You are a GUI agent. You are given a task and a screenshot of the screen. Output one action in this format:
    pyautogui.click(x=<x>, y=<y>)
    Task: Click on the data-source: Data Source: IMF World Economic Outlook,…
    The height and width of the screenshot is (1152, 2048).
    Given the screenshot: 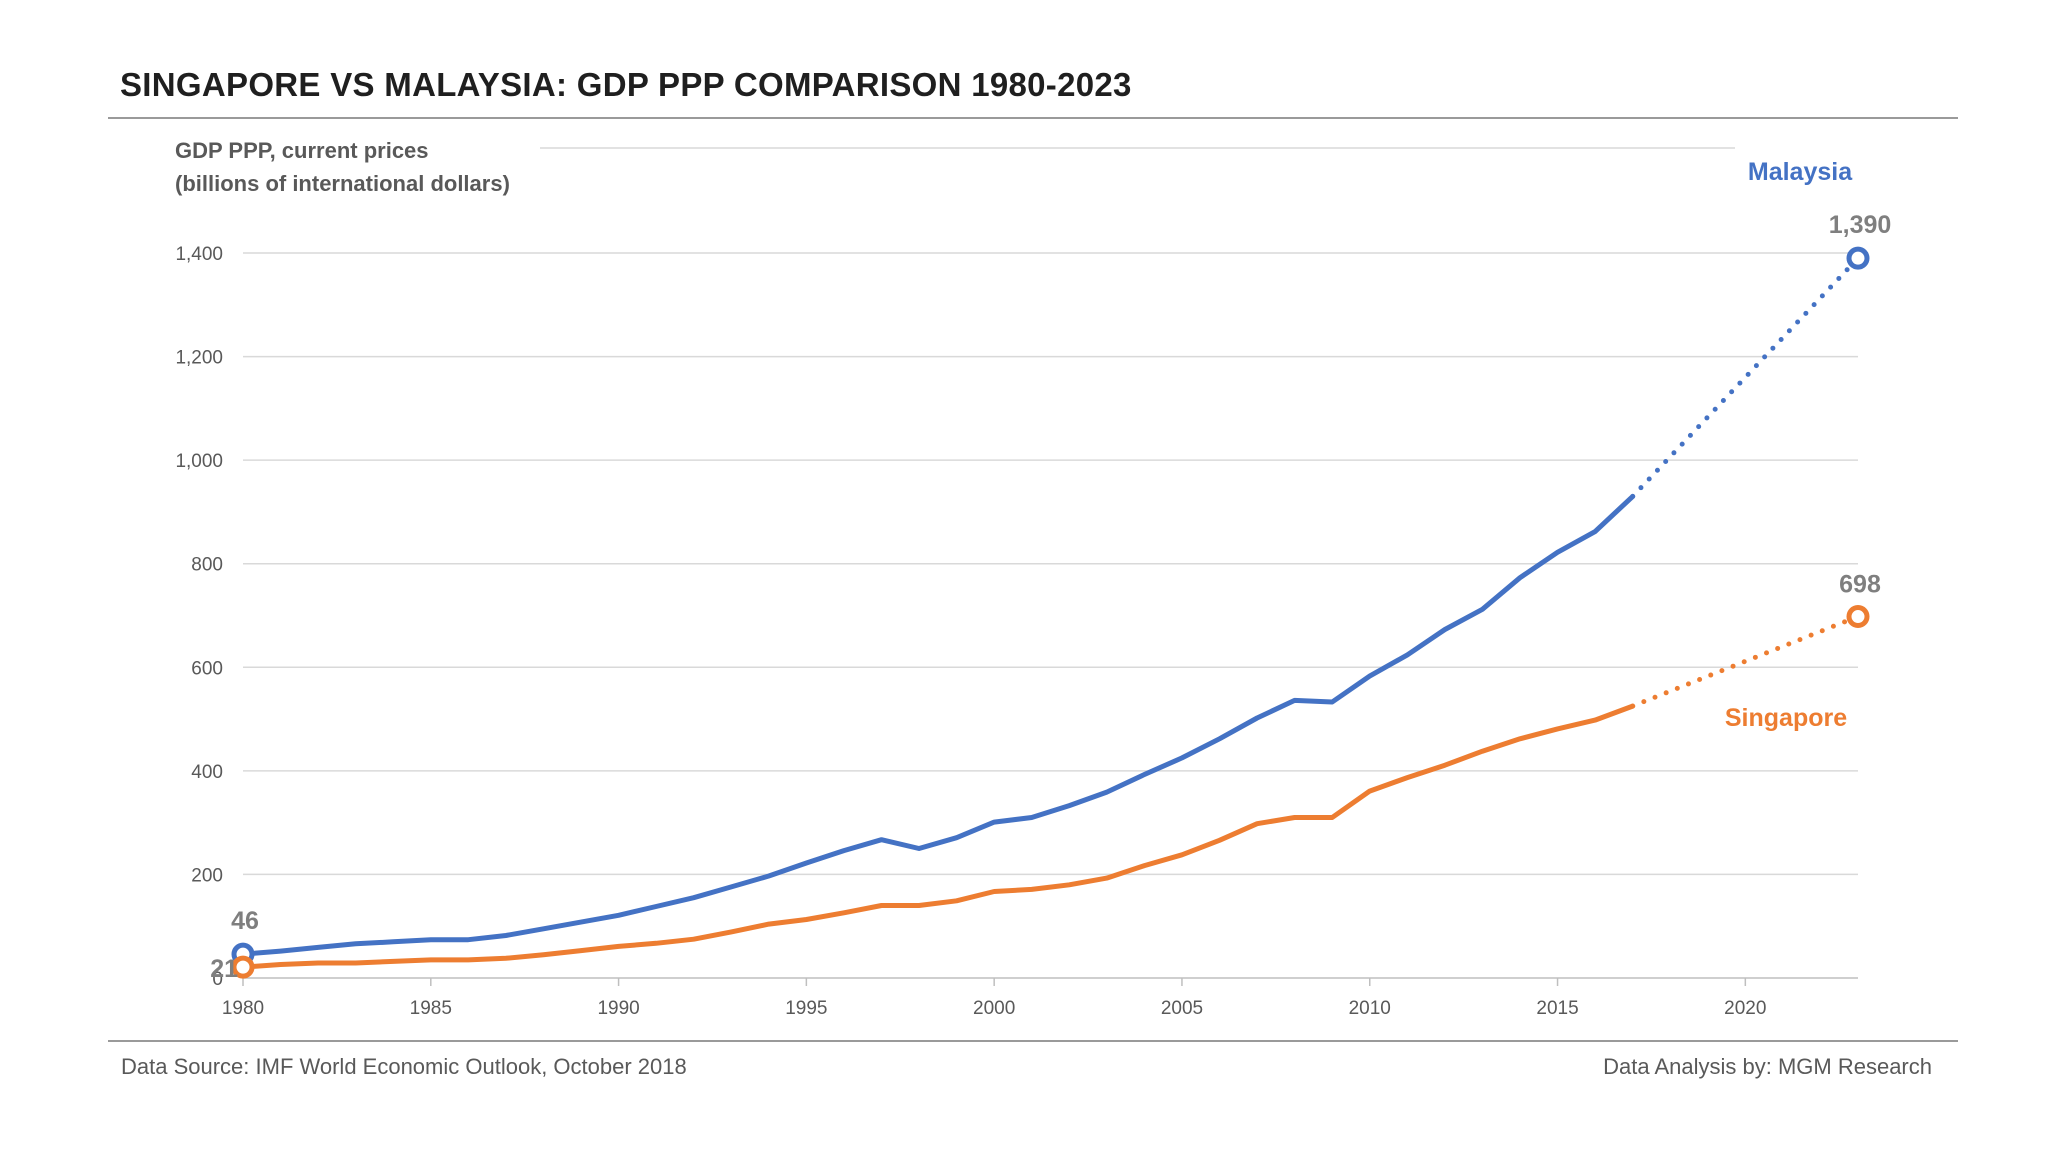 What is the action you would take?
    pyautogui.click(x=404, y=1066)
    